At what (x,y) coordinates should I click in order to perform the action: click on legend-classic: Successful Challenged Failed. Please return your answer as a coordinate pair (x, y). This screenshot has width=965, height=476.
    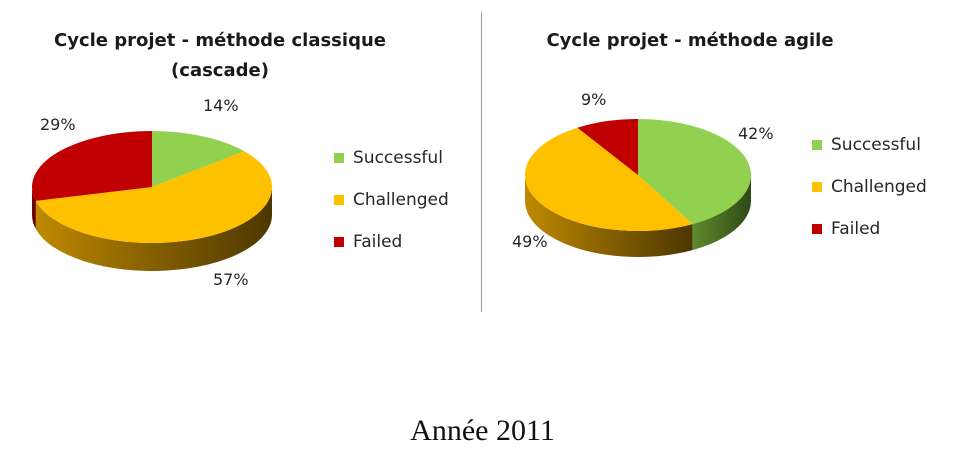
    Looking at the image, I should click on (391, 200).